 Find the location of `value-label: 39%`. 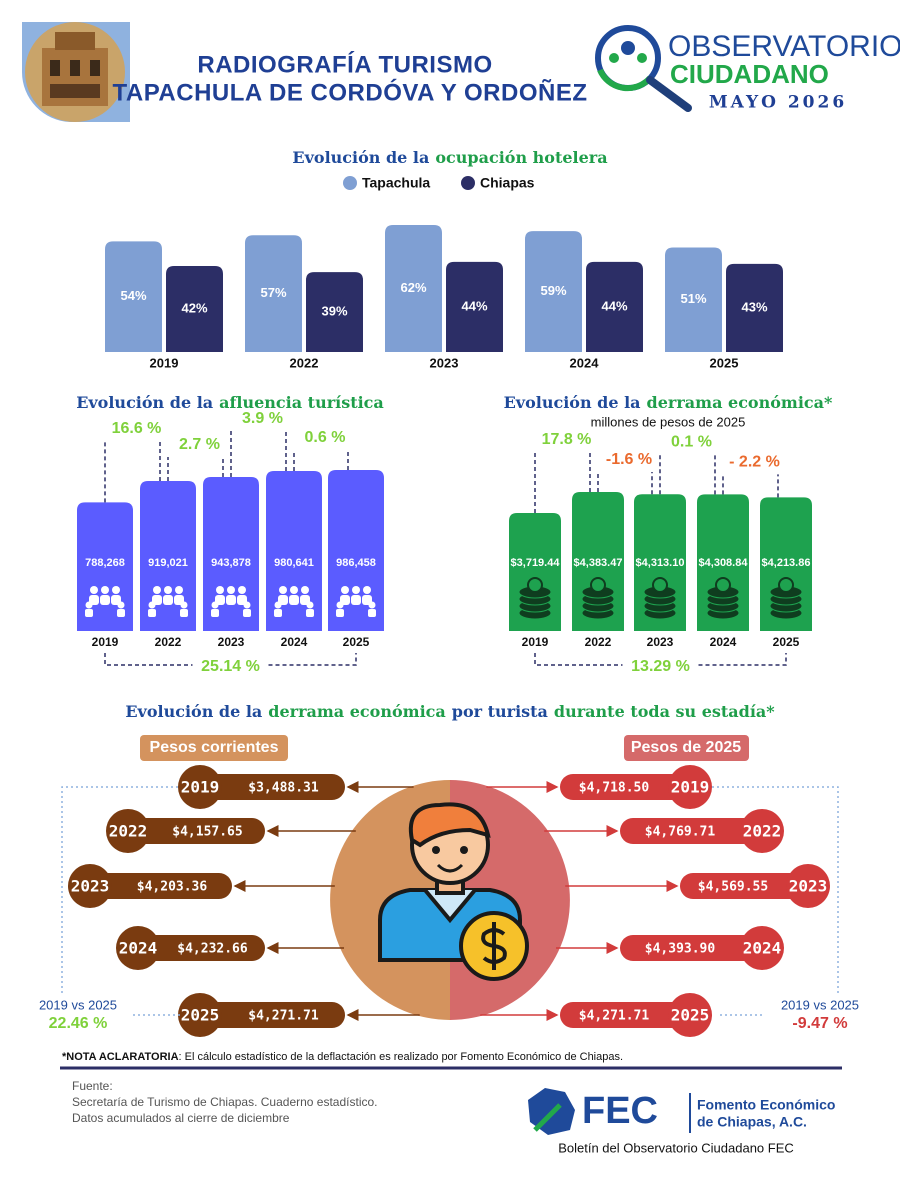

value-label: 39% is located at coordinates (334, 310).